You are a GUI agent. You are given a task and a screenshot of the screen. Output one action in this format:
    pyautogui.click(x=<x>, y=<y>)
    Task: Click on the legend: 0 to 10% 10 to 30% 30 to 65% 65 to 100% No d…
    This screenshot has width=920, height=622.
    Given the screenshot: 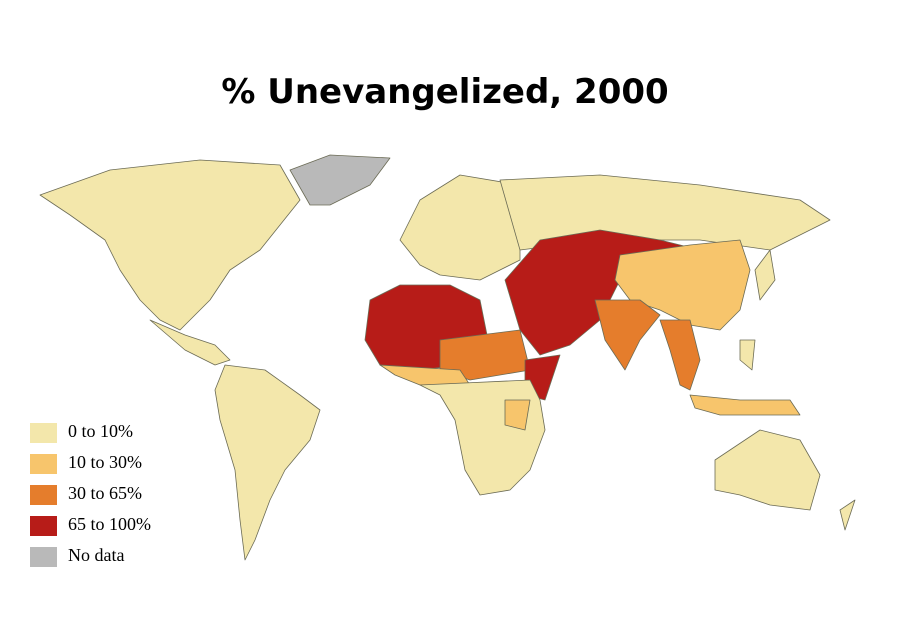 What is the action you would take?
    pyautogui.click(x=90, y=494)
    